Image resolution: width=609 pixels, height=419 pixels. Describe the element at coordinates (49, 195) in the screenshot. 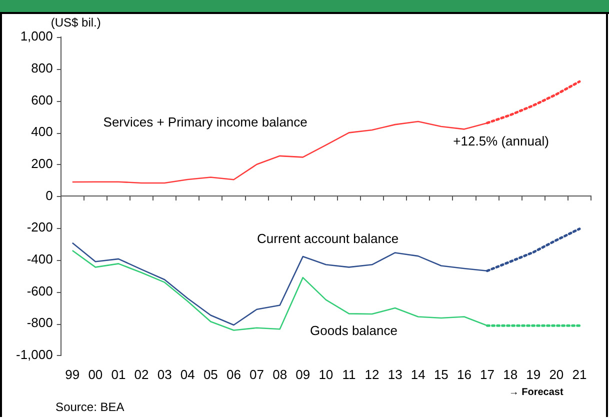

I see `y-tick-label: 0` at that location.